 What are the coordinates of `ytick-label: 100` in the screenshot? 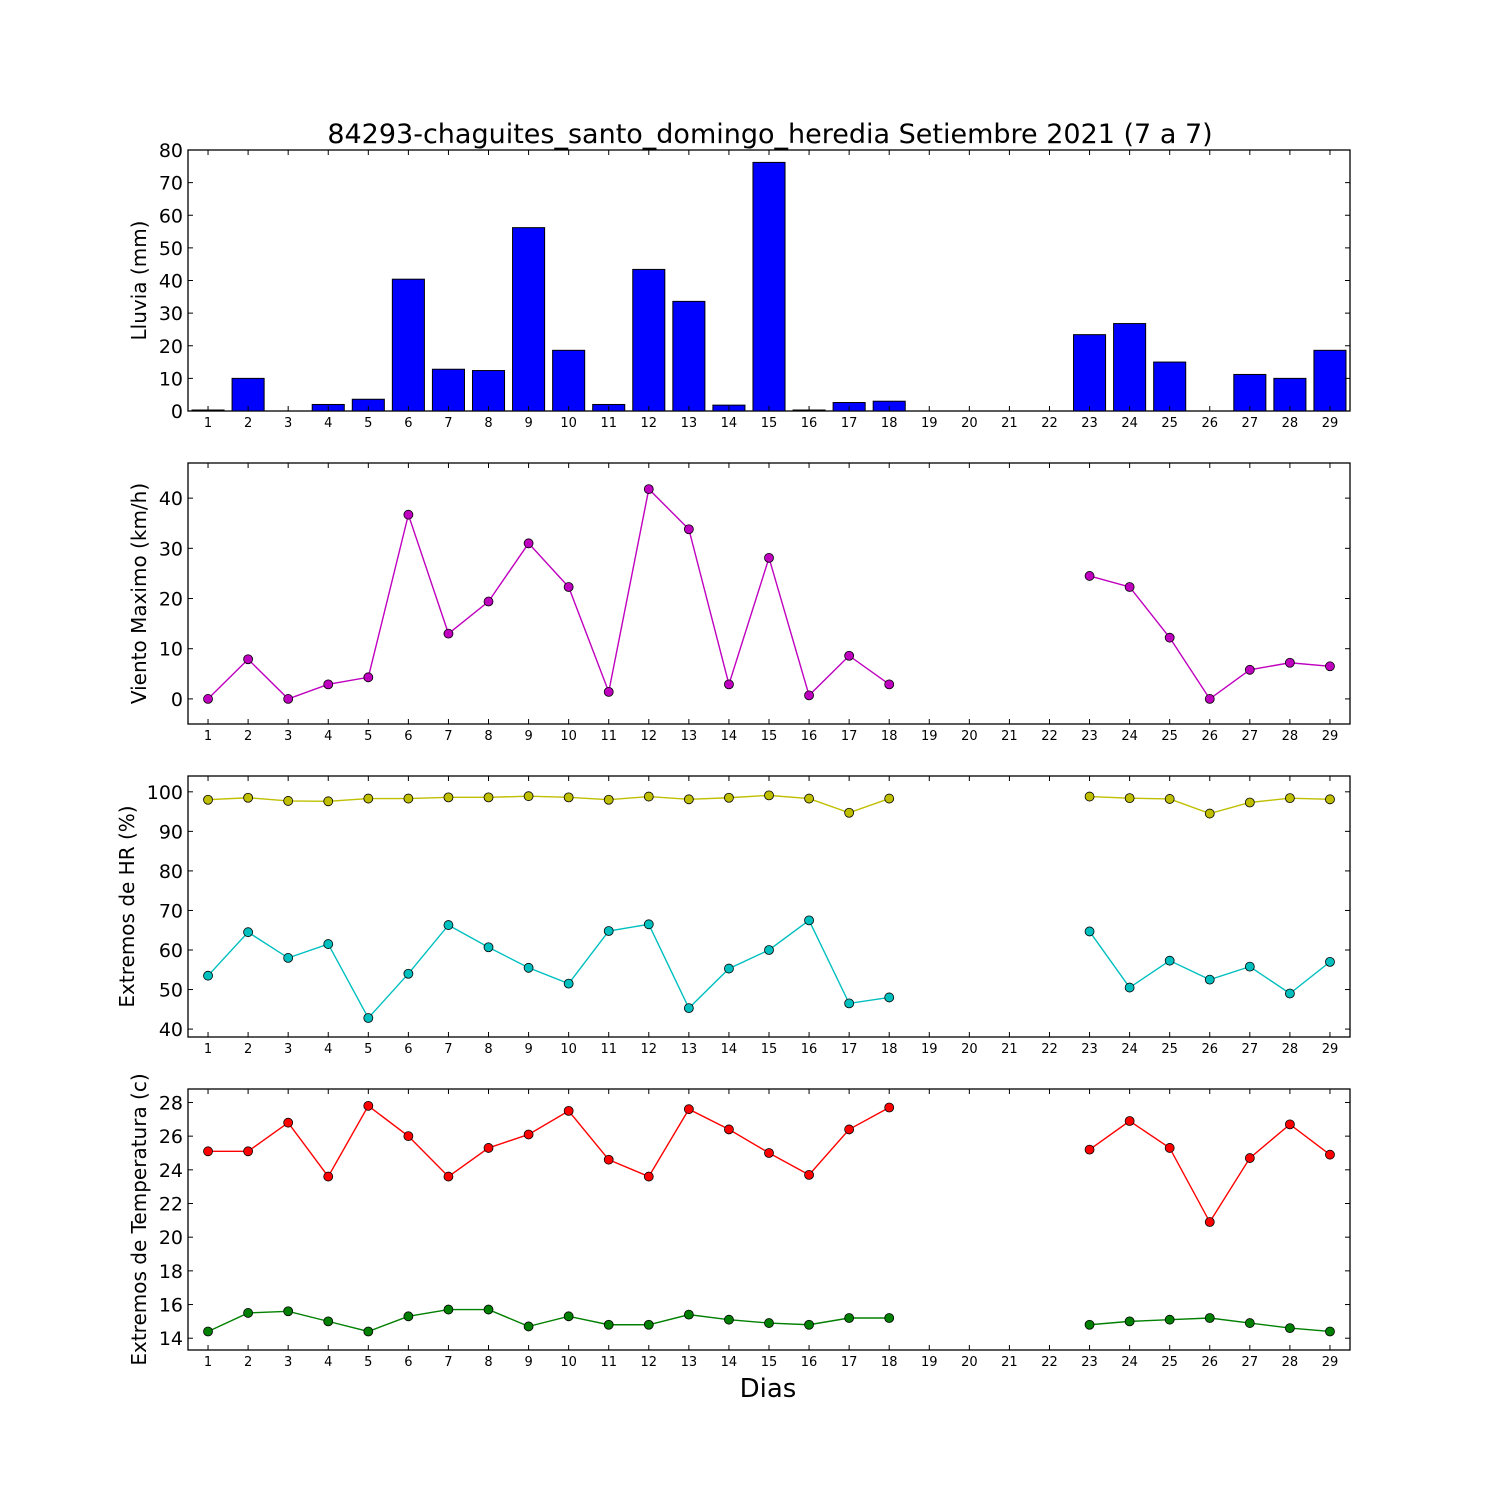 It's located at (165, 793).